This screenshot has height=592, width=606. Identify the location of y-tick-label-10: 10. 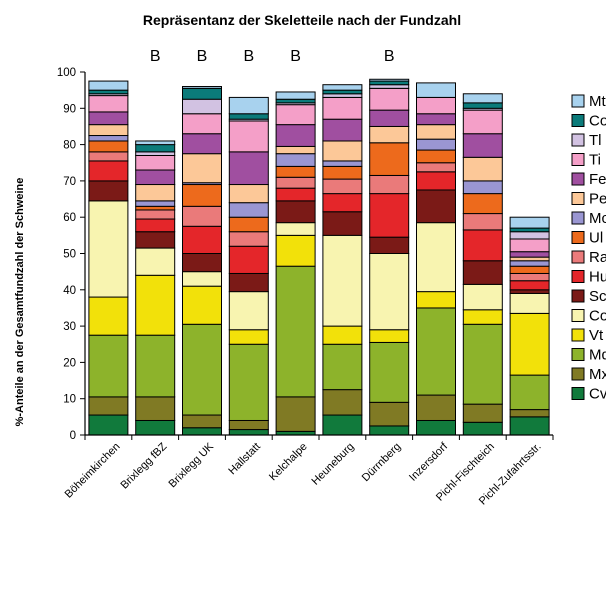
(69, 400).